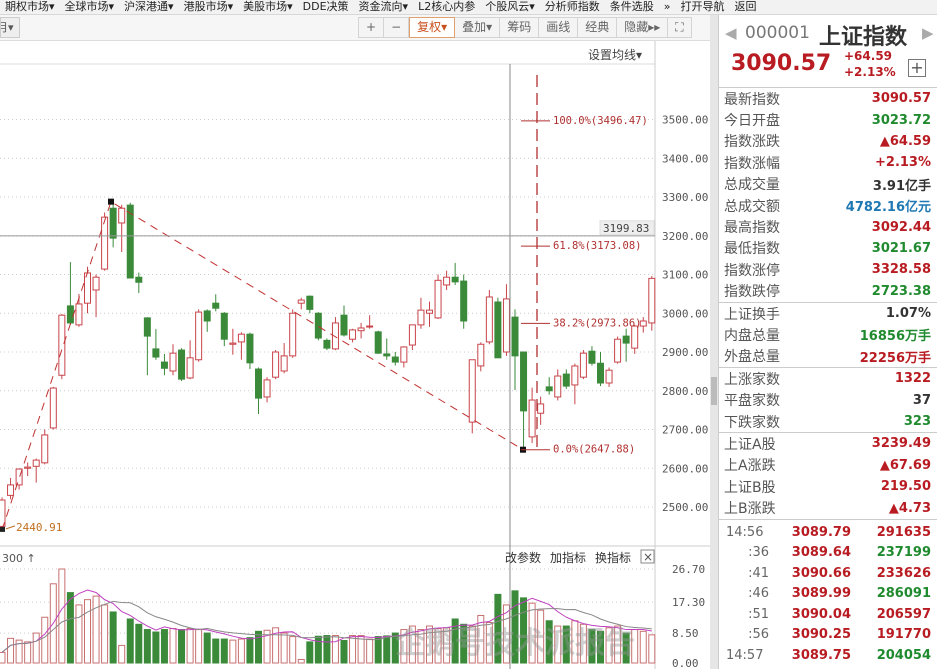 Image resolution: width=937 pixels, height=669 pixels. What do you see at coordinates (828, 486) in the screenshot?
I see `stat-row: 上证B股 219.50` at bounding box center [828, 486].